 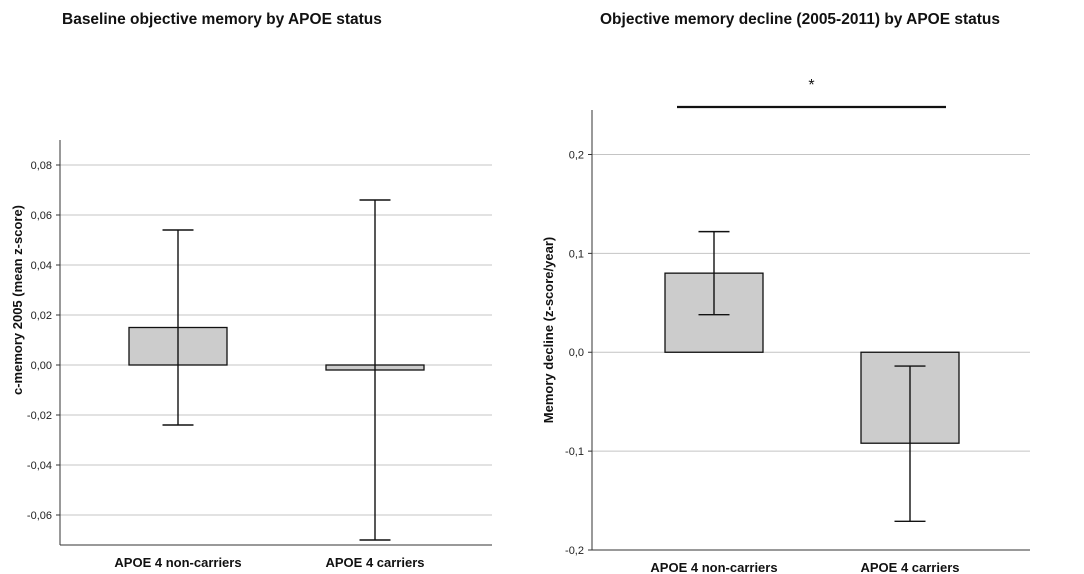 What do you see at coordinates (17, 300) in the screenshot?
I see `y-axis-label: c-memory 2005 (mean z-score)` at bounding box center [17, 300].